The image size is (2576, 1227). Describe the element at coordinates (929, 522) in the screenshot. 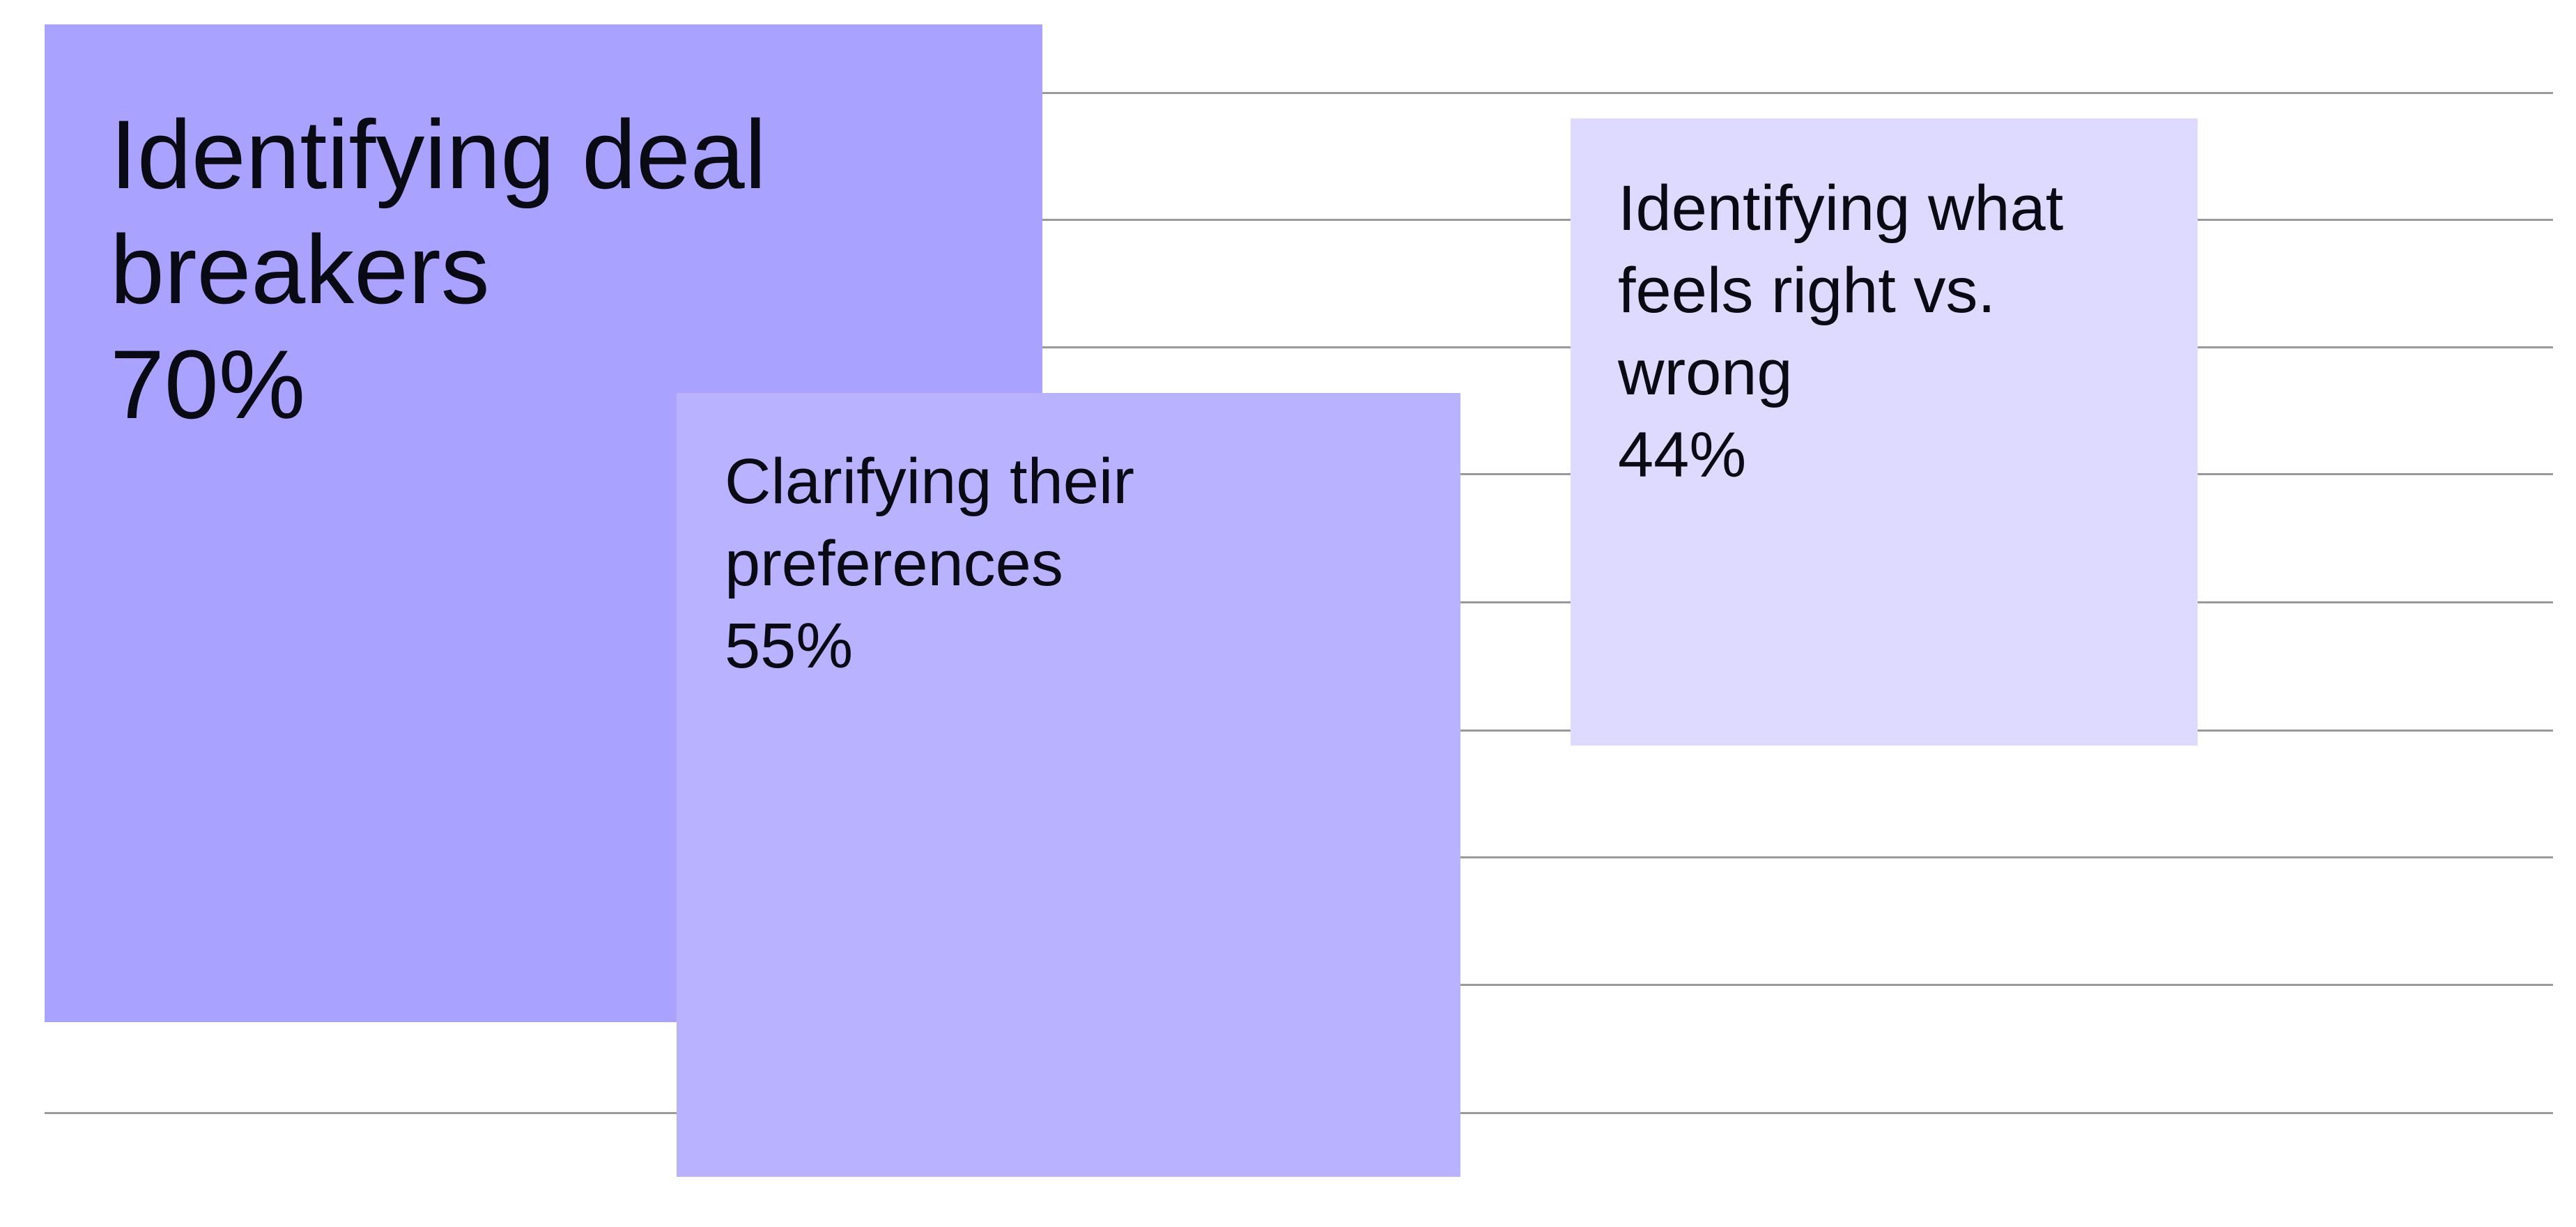

I see `category-label: Clarifying their preferences` at that location.